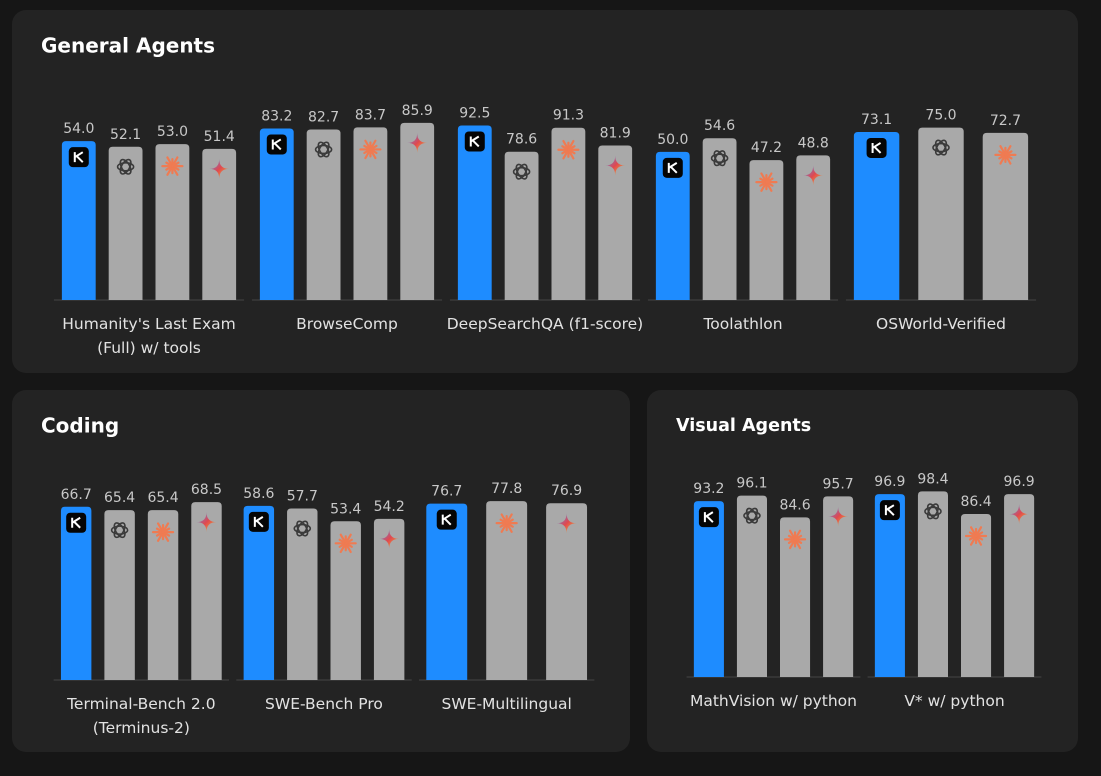  I want to click on panel-title: General Agents, so click(128, 46).